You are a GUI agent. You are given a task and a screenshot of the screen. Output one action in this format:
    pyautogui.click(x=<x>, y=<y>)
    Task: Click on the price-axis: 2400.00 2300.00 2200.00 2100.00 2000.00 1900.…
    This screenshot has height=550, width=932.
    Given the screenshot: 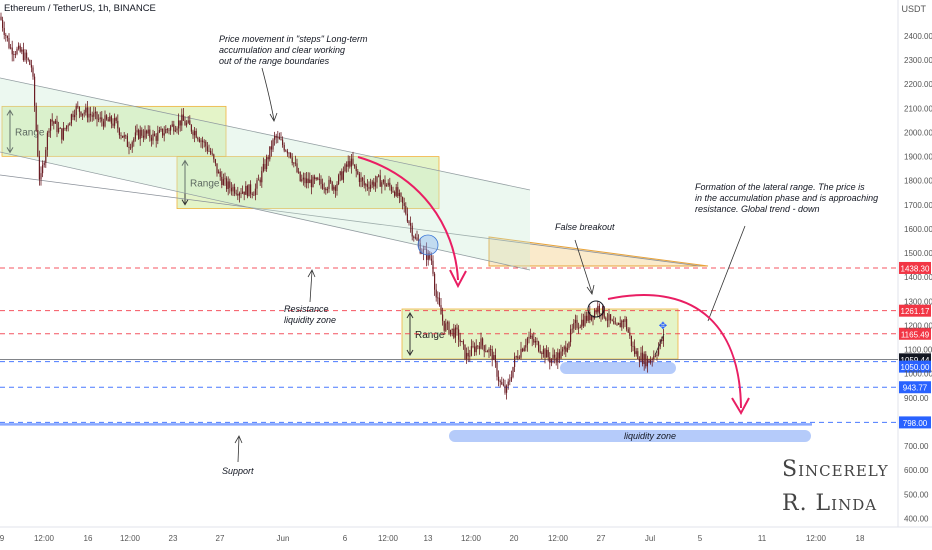 What is the action you would take?
    pyautogui.click(x=918, y=277)
    